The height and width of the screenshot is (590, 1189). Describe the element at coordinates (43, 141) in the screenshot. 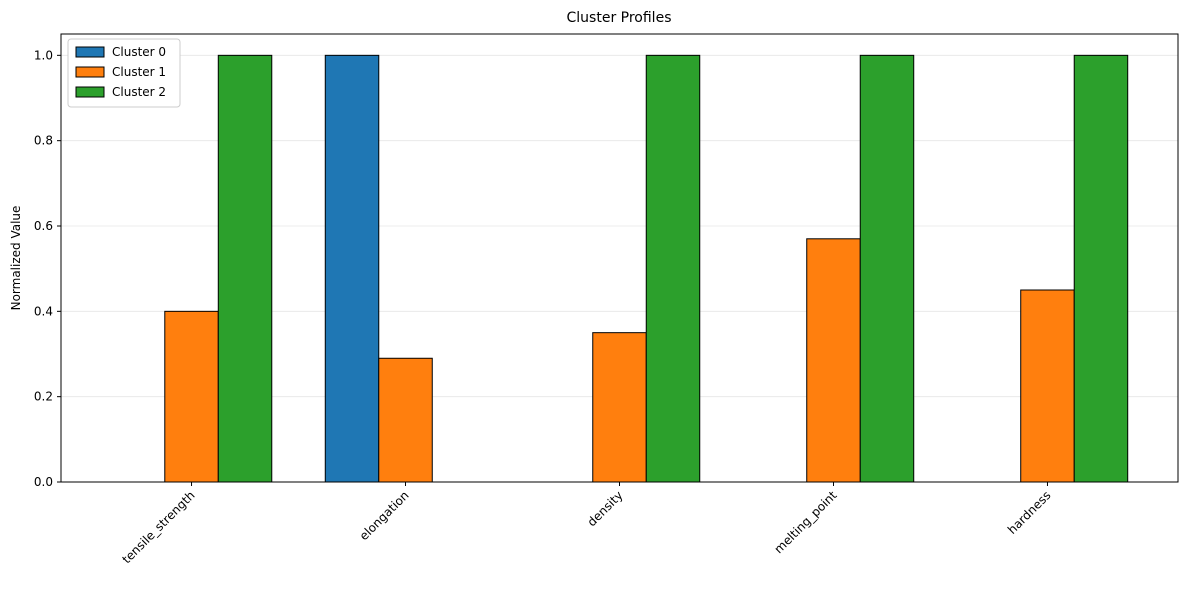

I see `y-tick-label: 0.8` at that location.